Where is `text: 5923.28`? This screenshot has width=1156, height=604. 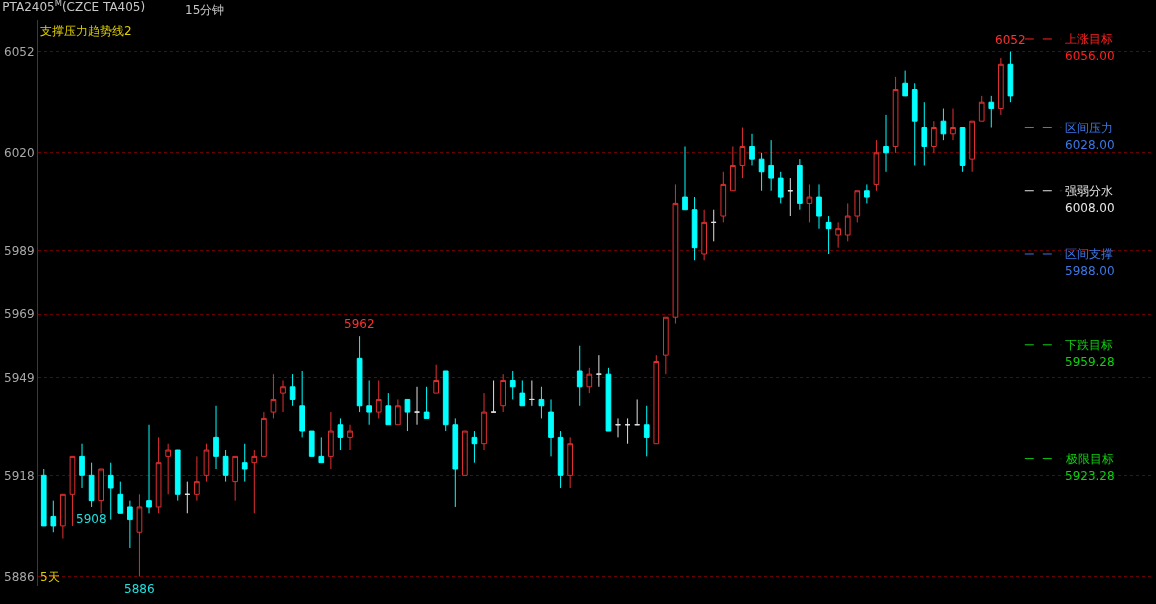
text: 5923.28 is located at coordinates (1090, 476).